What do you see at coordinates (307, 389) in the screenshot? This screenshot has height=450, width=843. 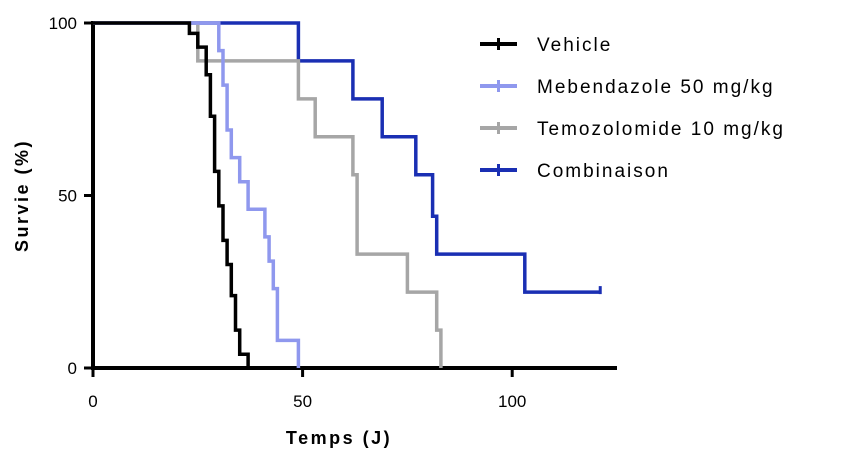 I see `x-ticks: 0 50 100` at bounding box center [307, 389].